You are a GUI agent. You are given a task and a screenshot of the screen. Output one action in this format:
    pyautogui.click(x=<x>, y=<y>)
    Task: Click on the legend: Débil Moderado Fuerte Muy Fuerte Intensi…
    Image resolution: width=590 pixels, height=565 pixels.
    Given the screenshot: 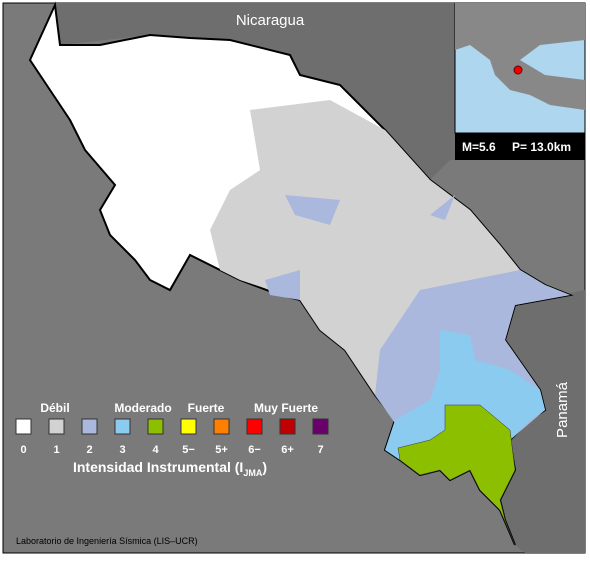 What is the action you would take?
    pyautogui.click(x=172, y=439)
    